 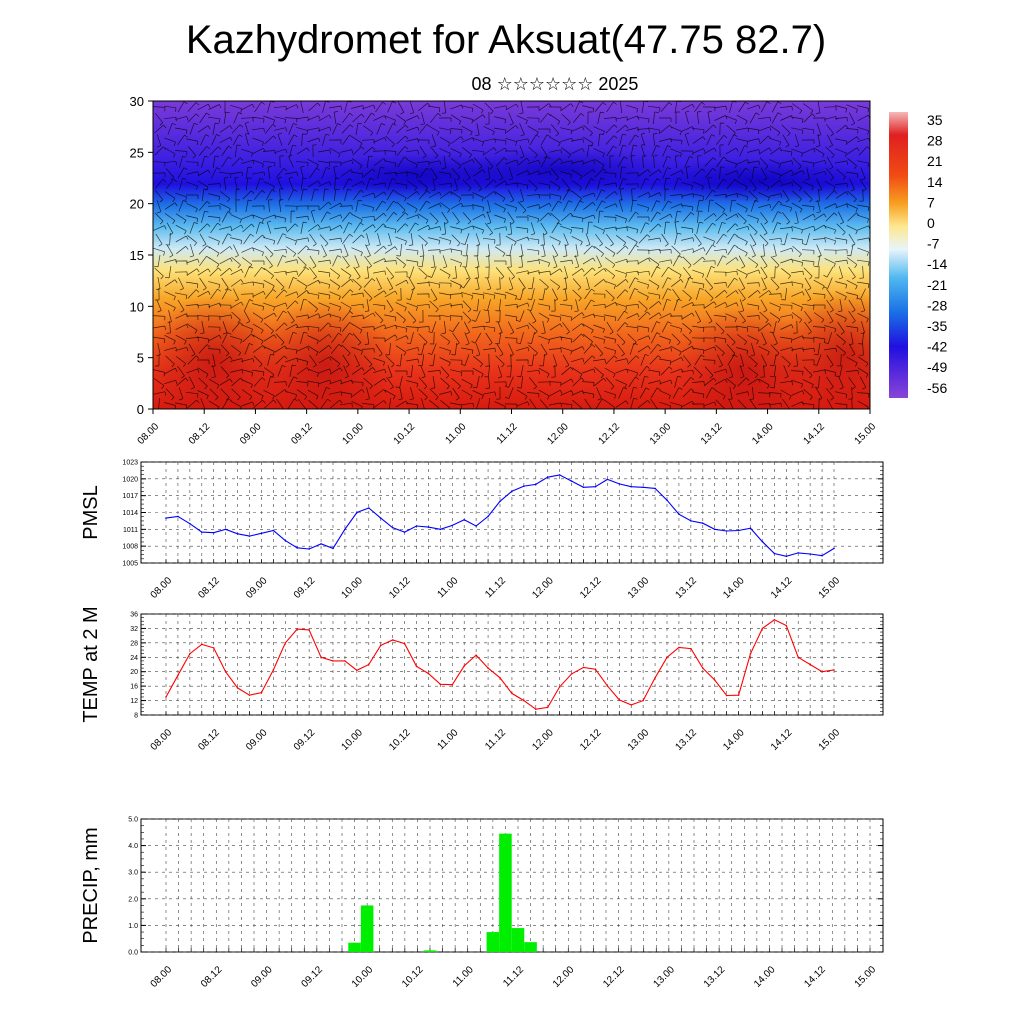 What do you see at coordinates (935, 161) in the screenshot?
I see `colorbar-label: 21` at bounding box center [935, 161].